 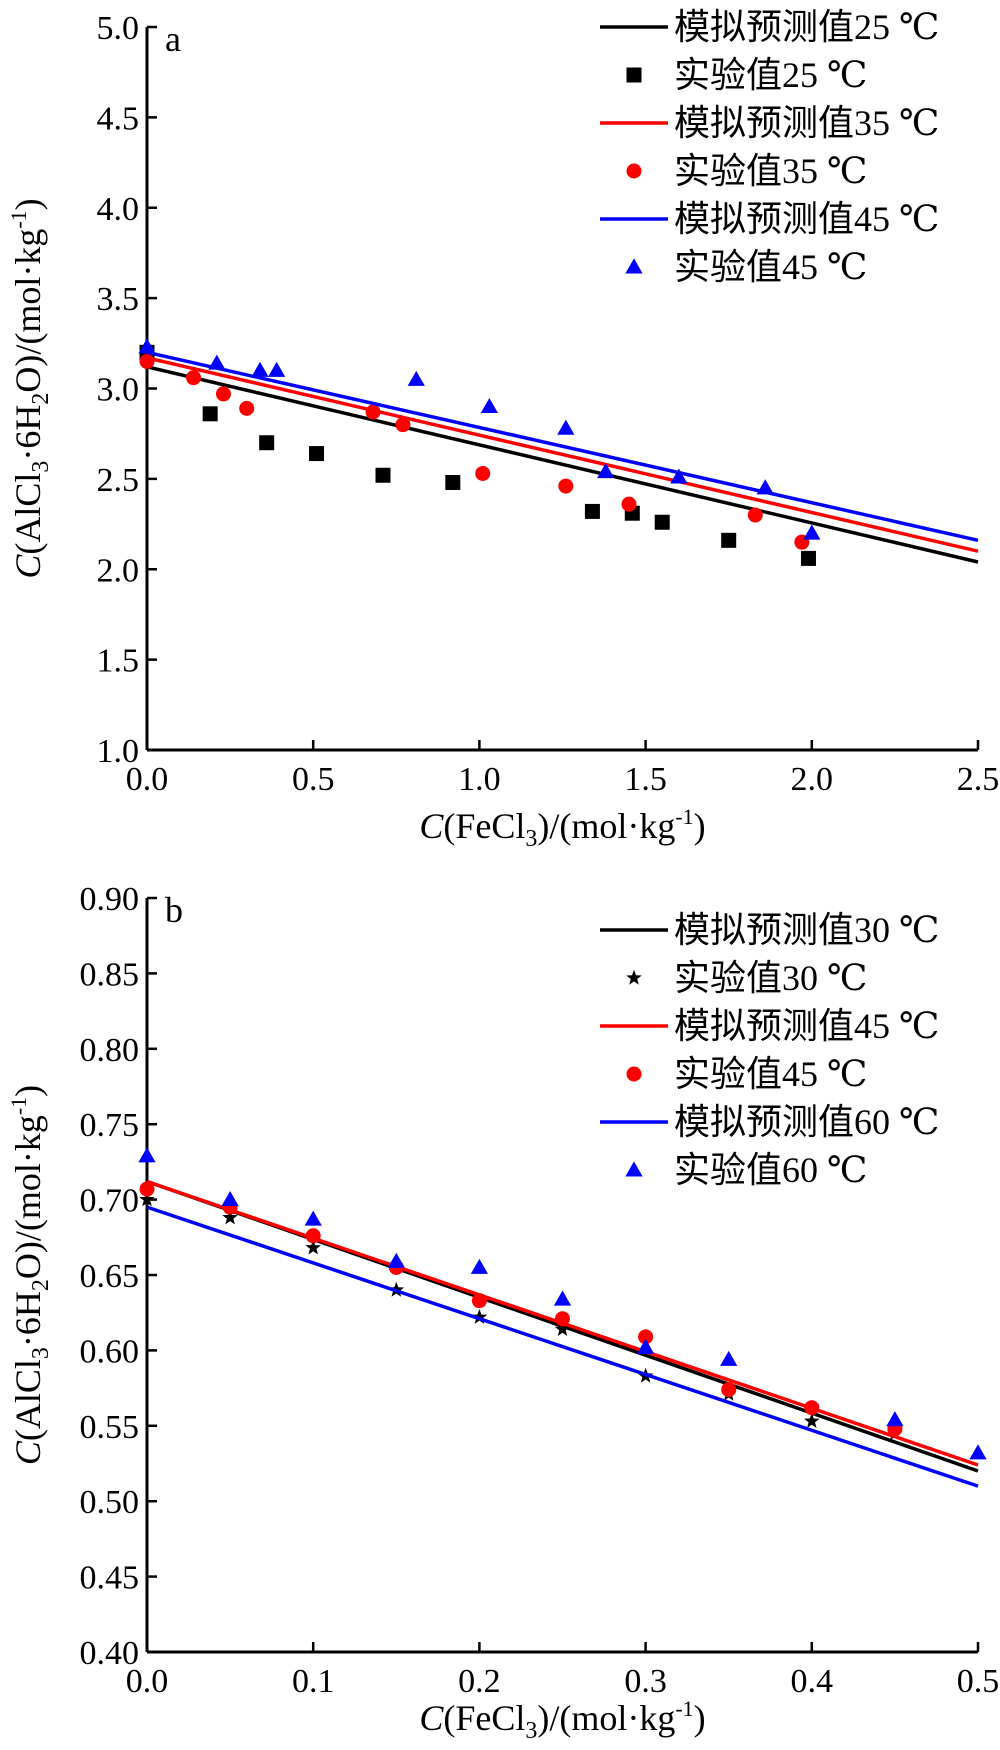 I want to click on legend-item: 模拟预测值60 ℃, so click(x=769, y=1122).